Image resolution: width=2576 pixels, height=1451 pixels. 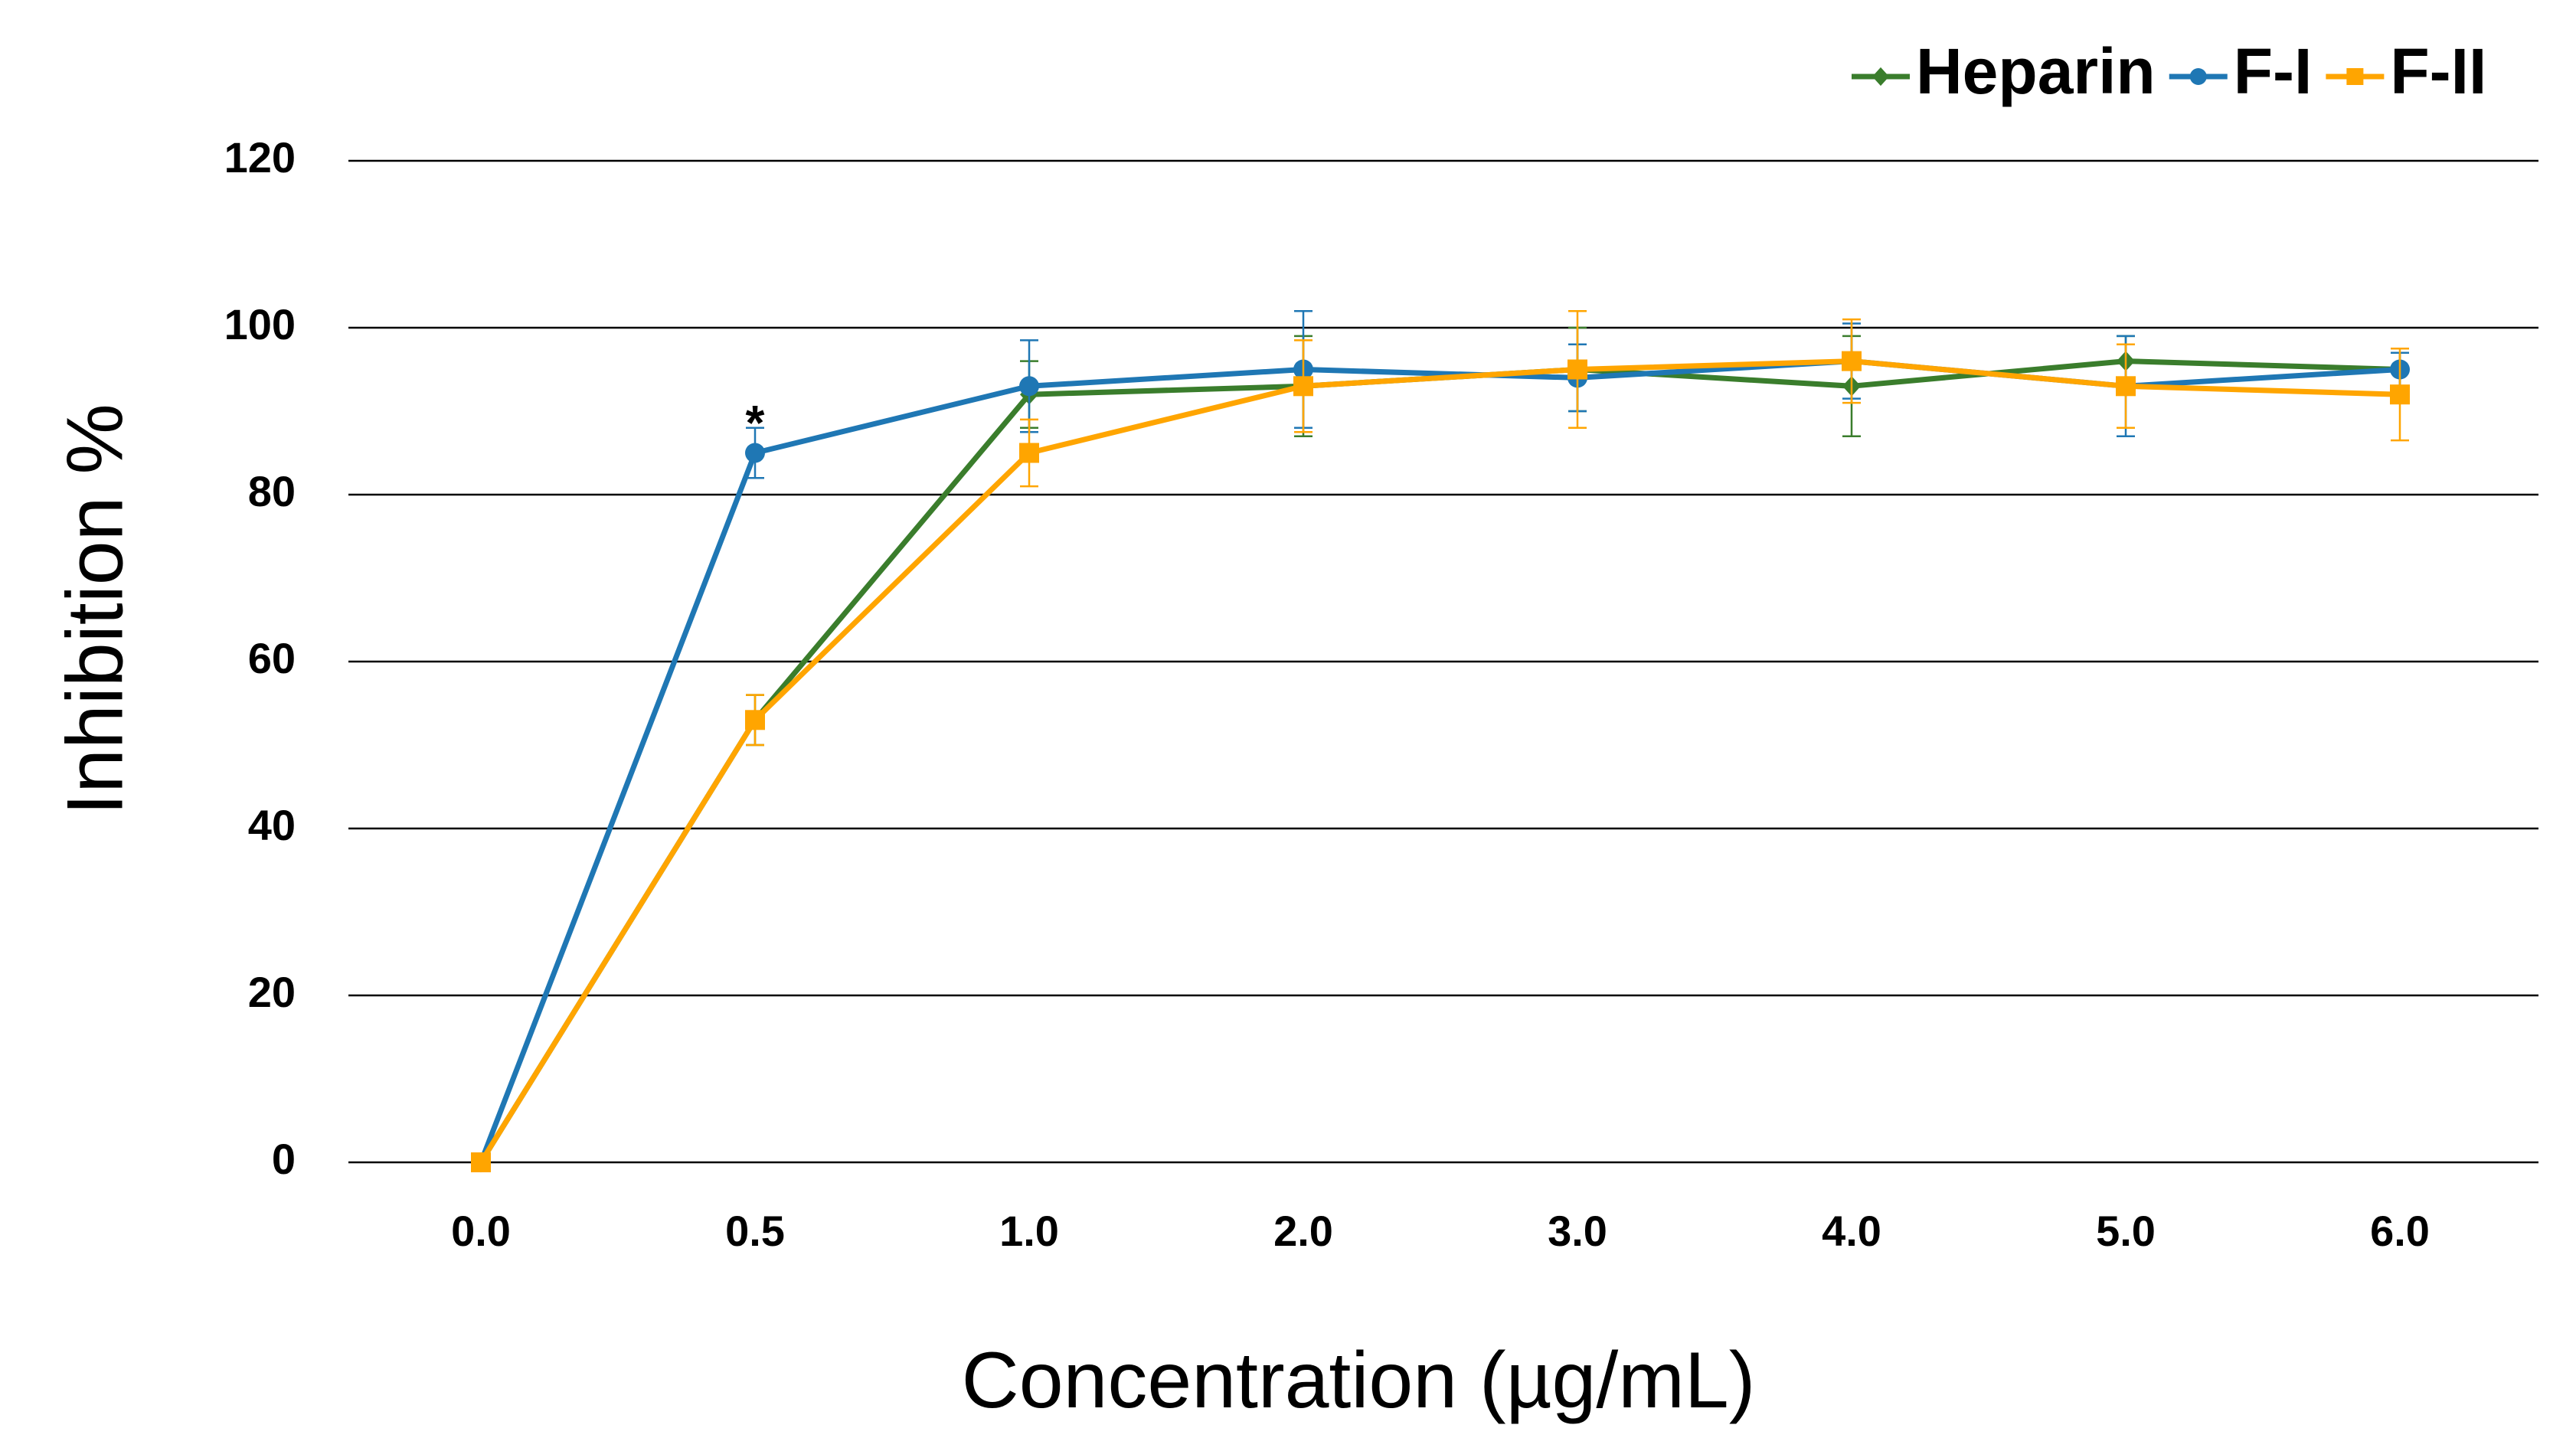 What do you see at coordinates (272, 491) in the screenshot?
I see `y-tick-label-80: 80` at bounding box center [272, 491].